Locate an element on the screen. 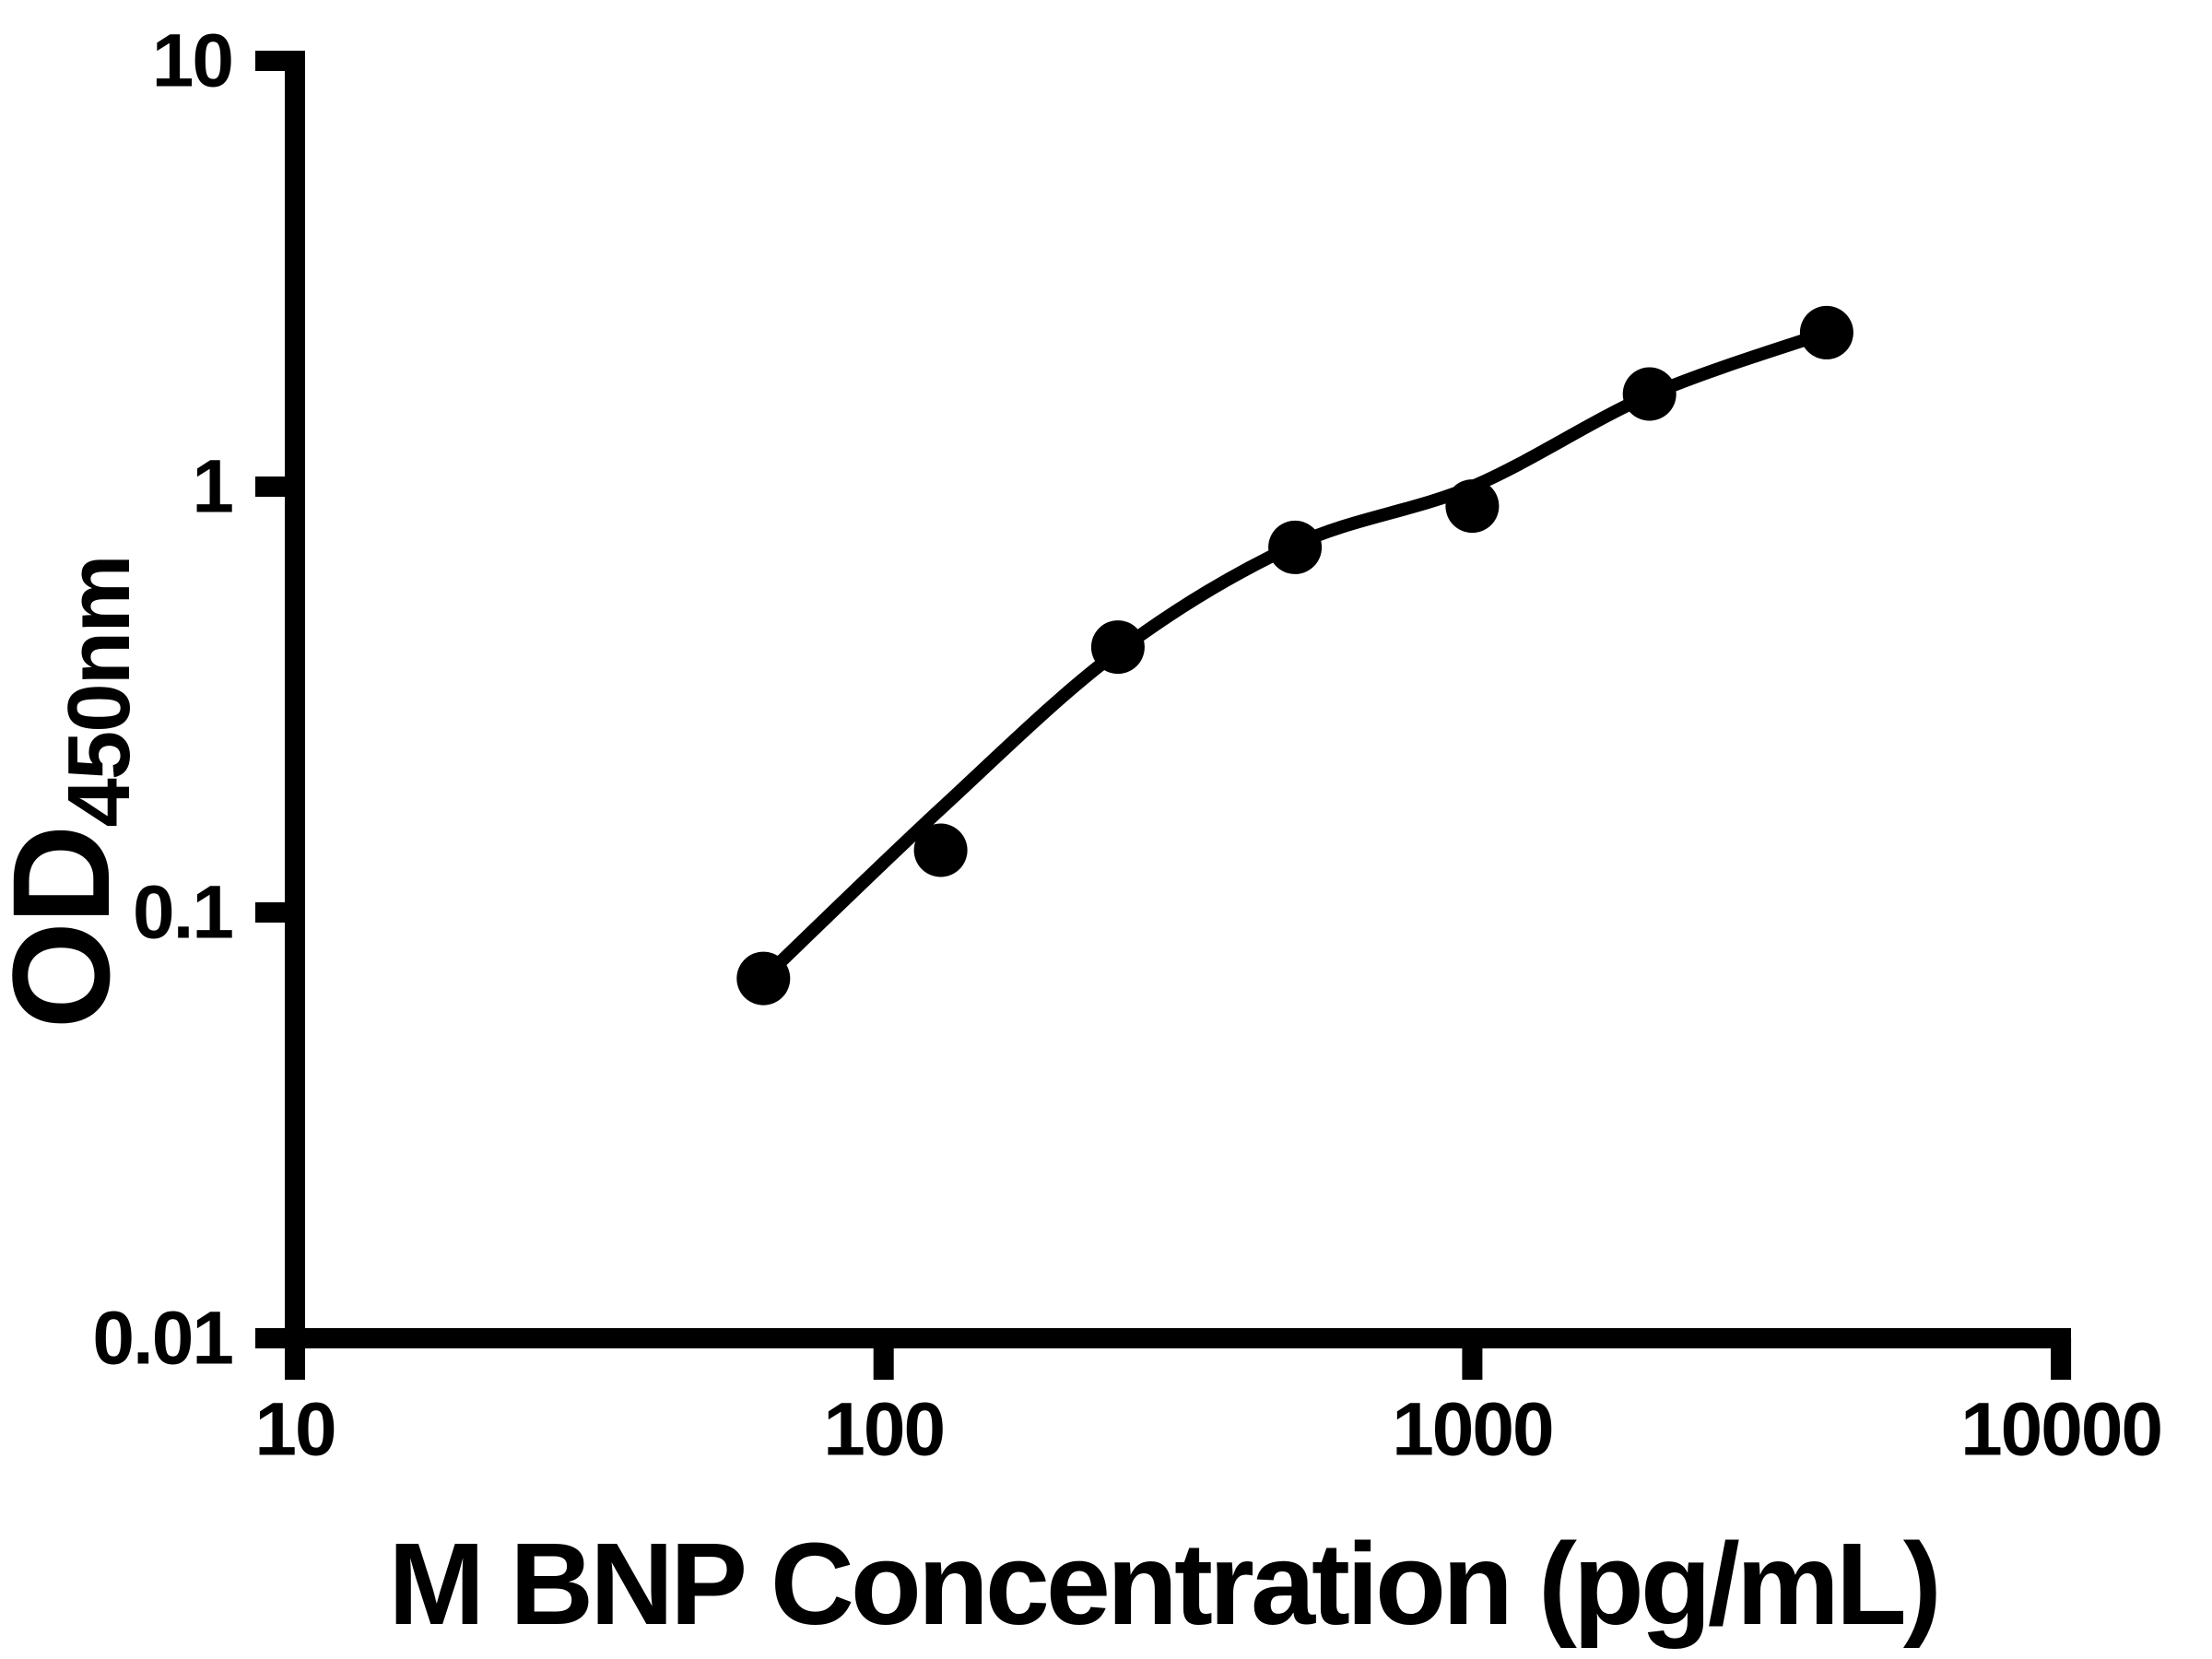 This screenshot has width=2212, height=1659. y-tick-label: 0.1 is located at coordinates (182, 913).